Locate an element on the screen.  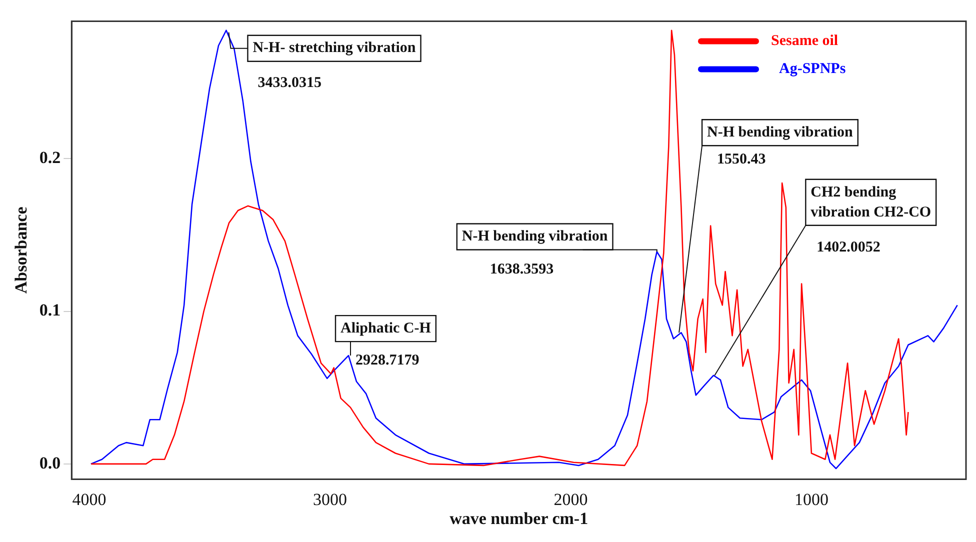
annotation: 3433.0315 is located at coordinates (290, 83).